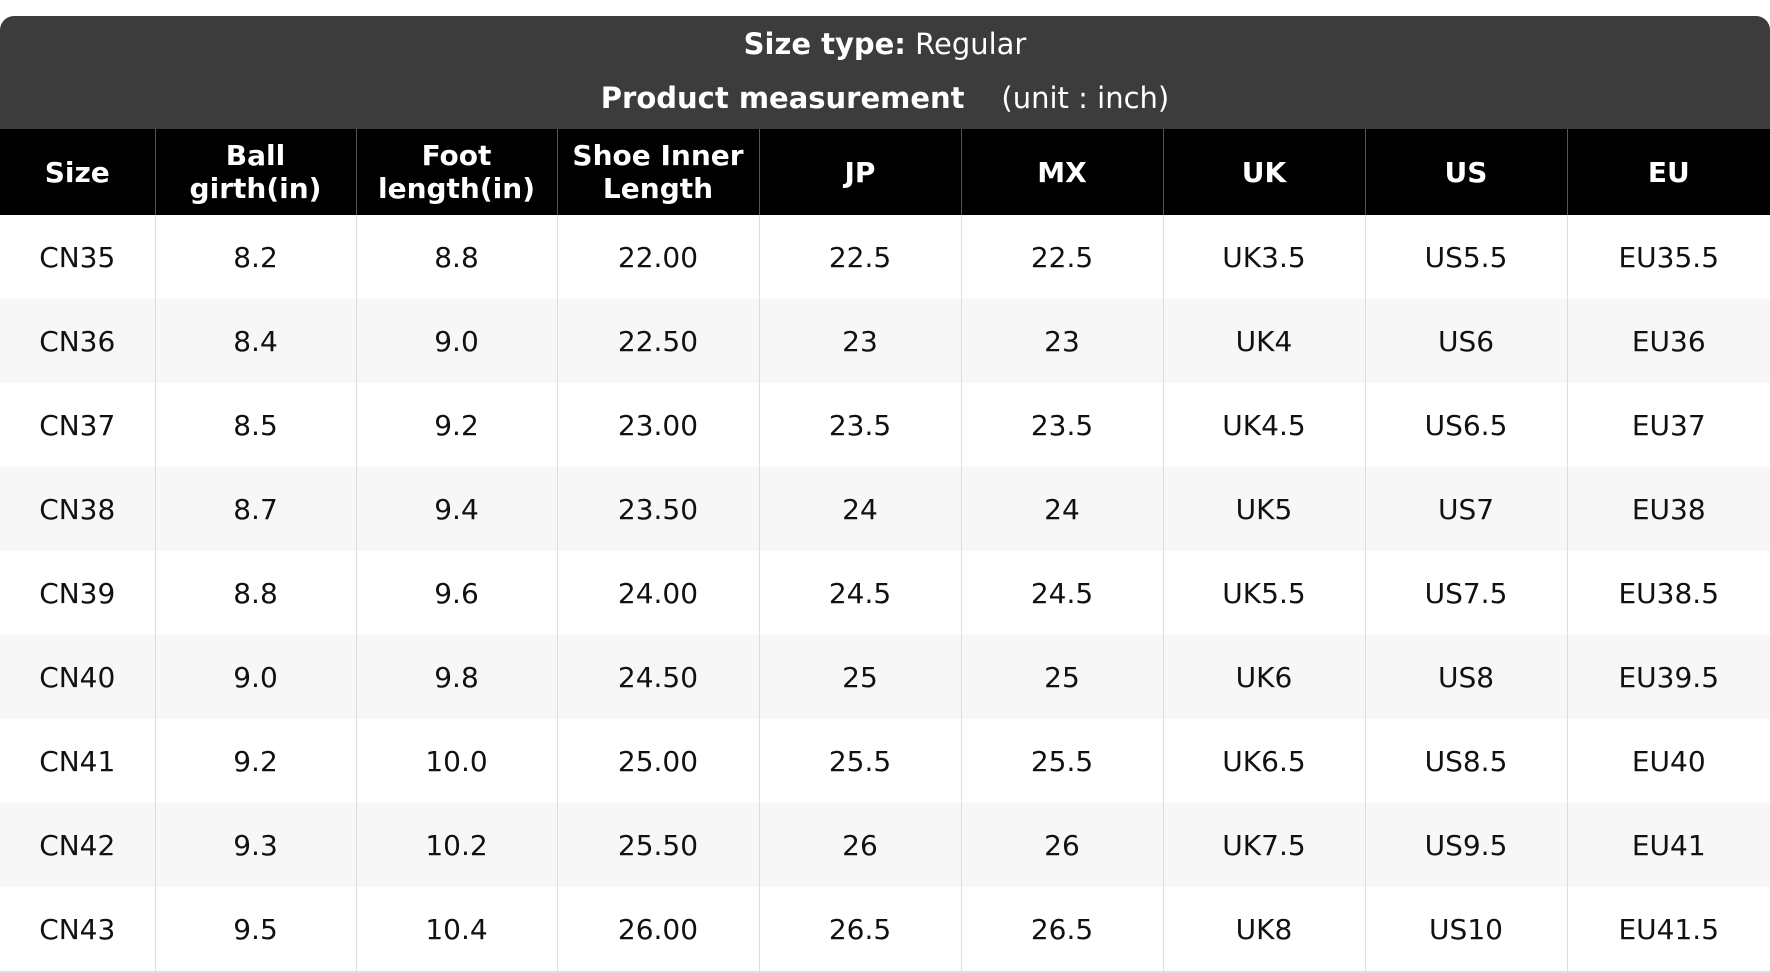 Image resolution: width=1770 pixels, height=973 pixels. I want to click on table-cell: CN36, so click(77, 341).